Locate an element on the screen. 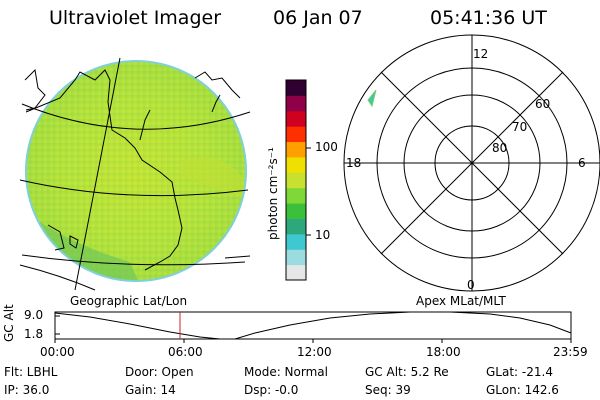 The height and width of the screenshot is (400, 600). polar-lat-70: 70 is located at coordinates (520, 127).